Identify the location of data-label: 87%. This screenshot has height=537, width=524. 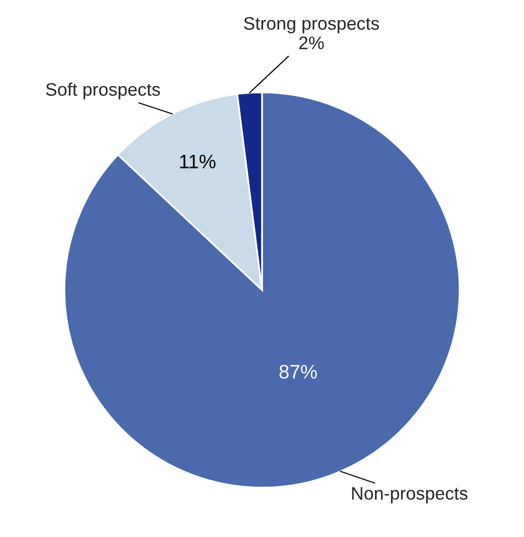
(298, 371).